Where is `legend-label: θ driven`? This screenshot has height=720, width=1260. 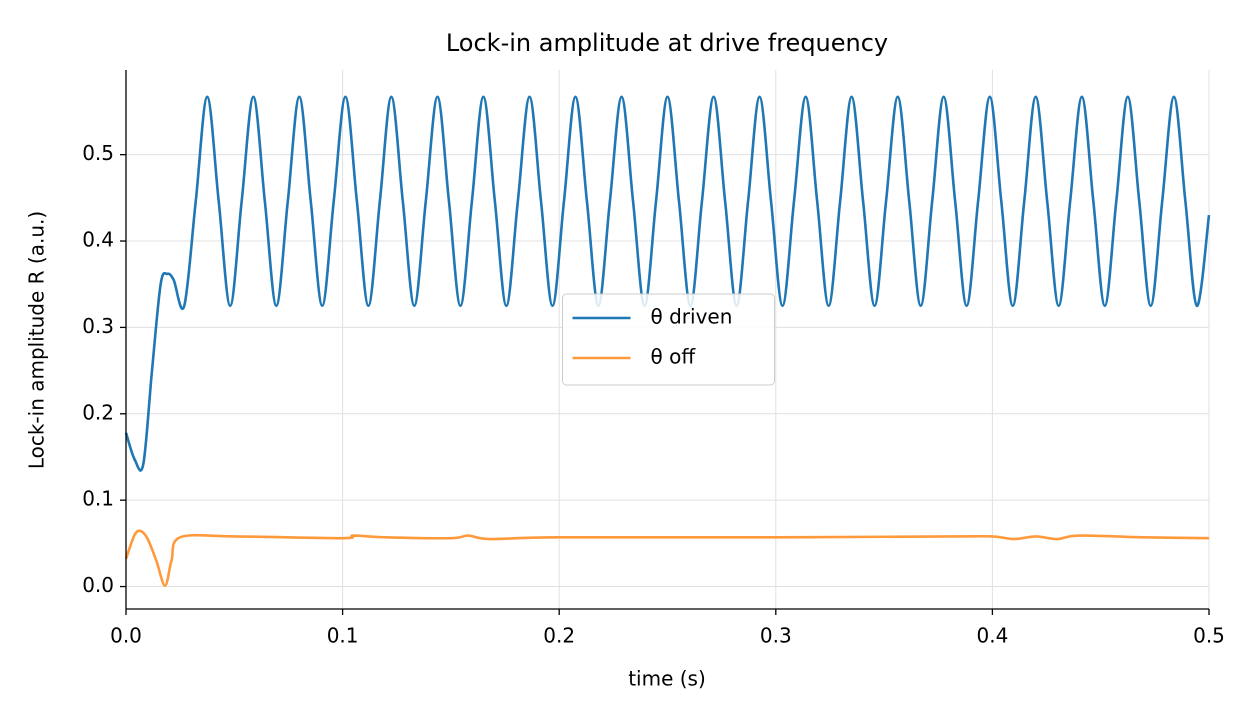
legend-label: θ driven is located at coordinates (692, 317).